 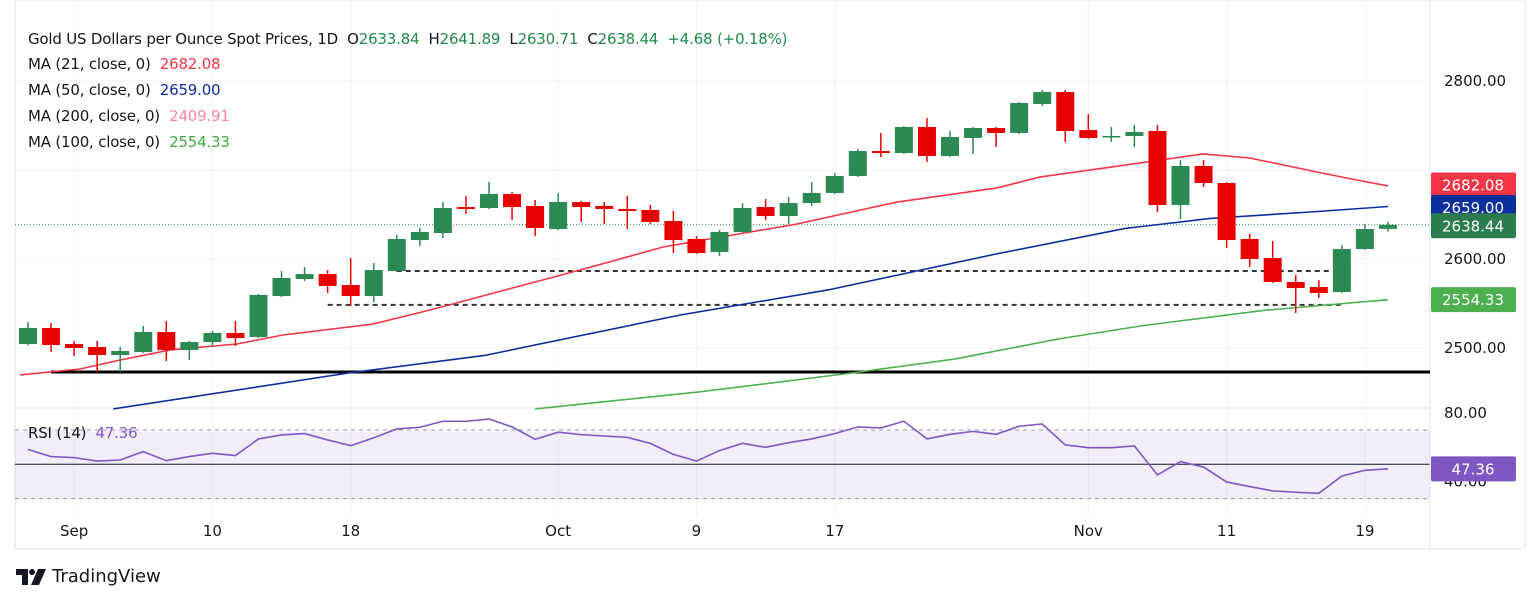 I want to click on ma50-legend: MA (50, close, 0) 2659.00, so click(x=124, y=90).